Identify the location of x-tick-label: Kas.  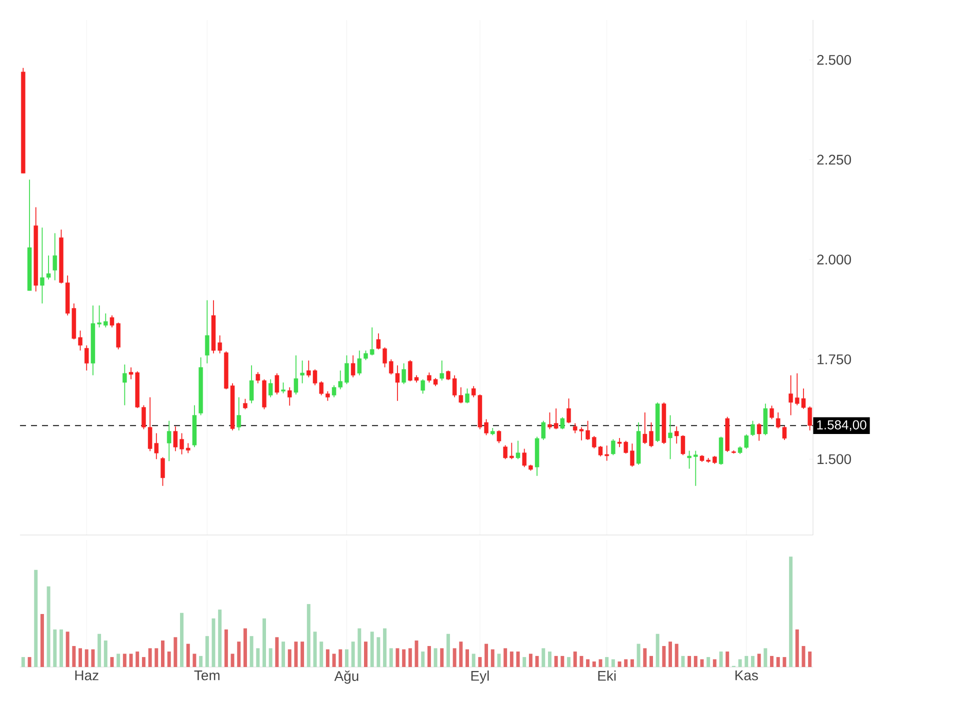
(746, 675).